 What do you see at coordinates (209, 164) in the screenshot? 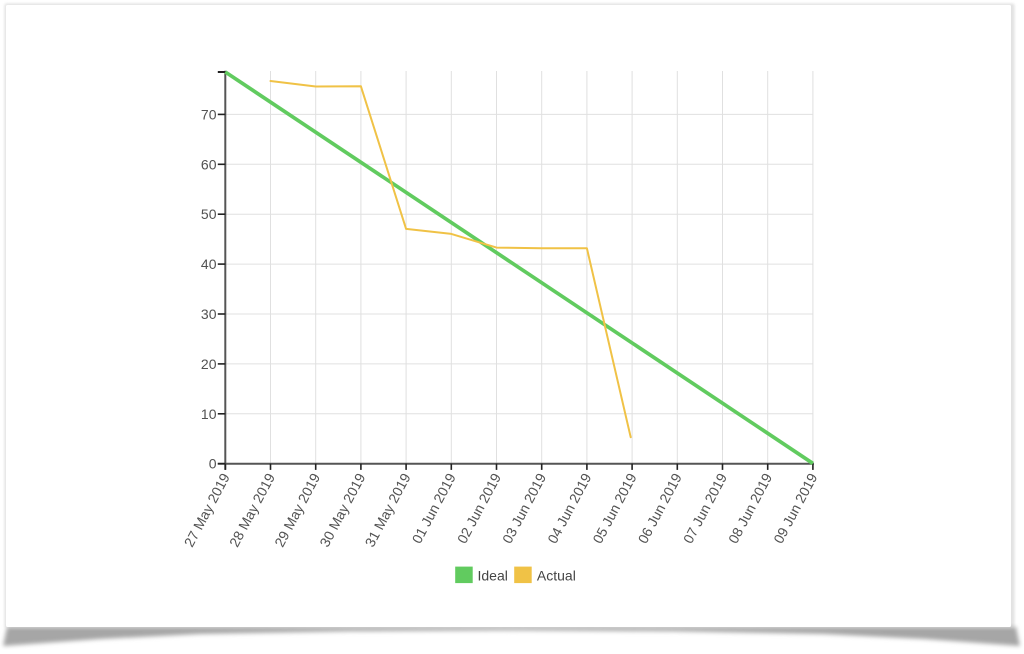
I see `svg-text: 60` at bounding box center [209, 164].